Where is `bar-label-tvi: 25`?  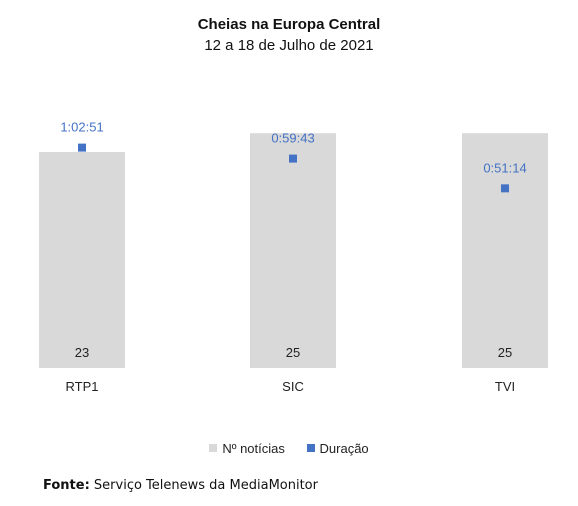
bar-label-tvi: 25 is located at coordinates (505, 352).